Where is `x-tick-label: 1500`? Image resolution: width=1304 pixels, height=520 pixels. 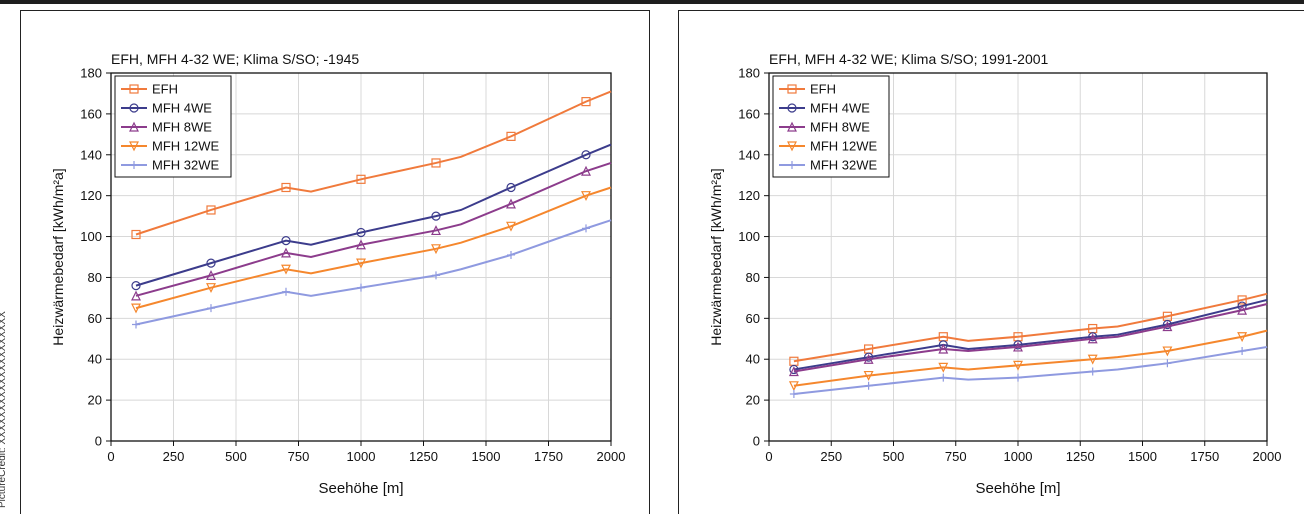
x-tick-label: 1500 is located at coordinates (486, 456).